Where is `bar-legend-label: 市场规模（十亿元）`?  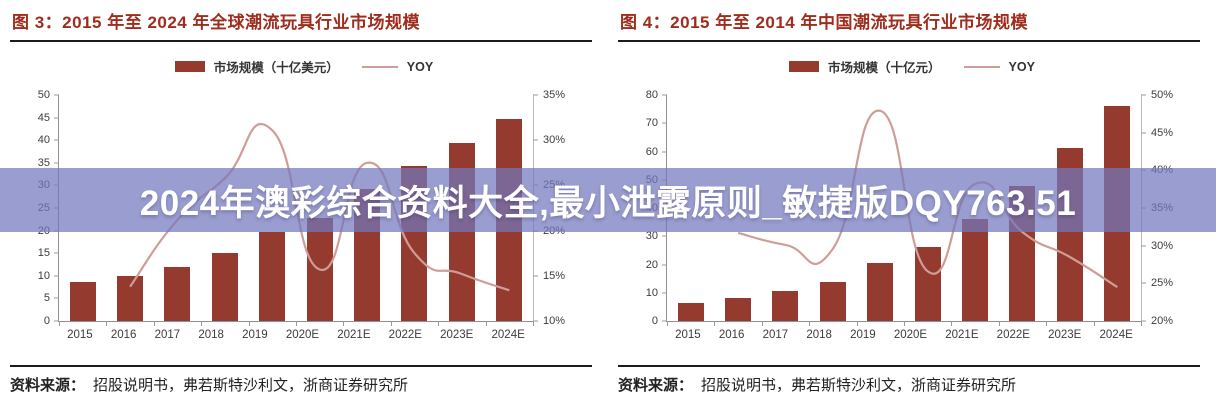 bar-legend-label: 市场规模（十亿元） is located at coordinates (884, 68).